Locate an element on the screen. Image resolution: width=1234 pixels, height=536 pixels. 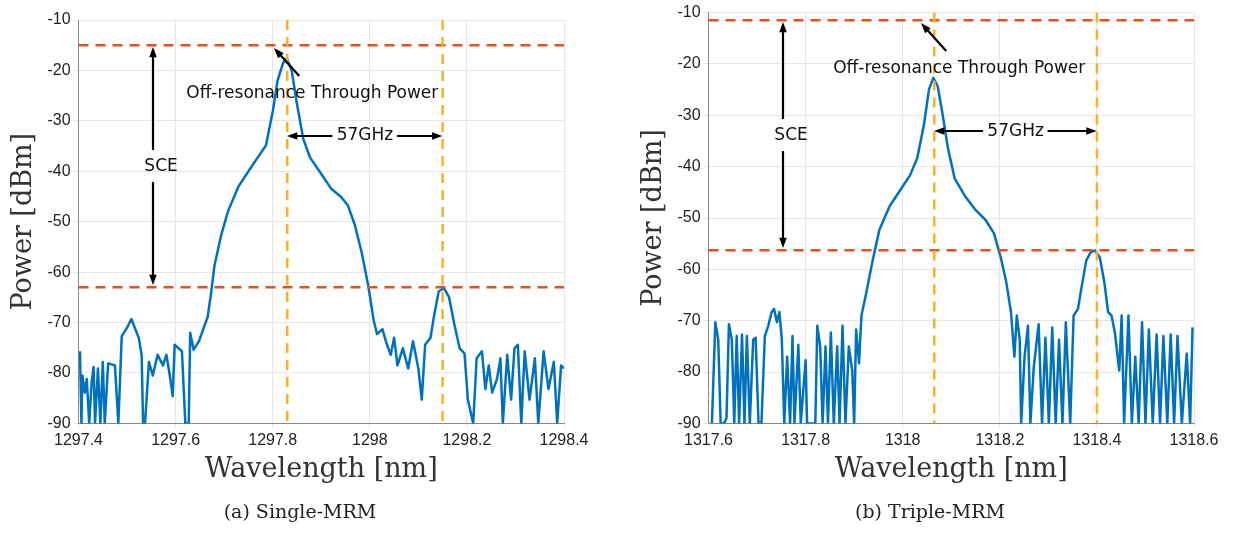
x-tick-label: 1317.6 is located at coordinates (709, 440).